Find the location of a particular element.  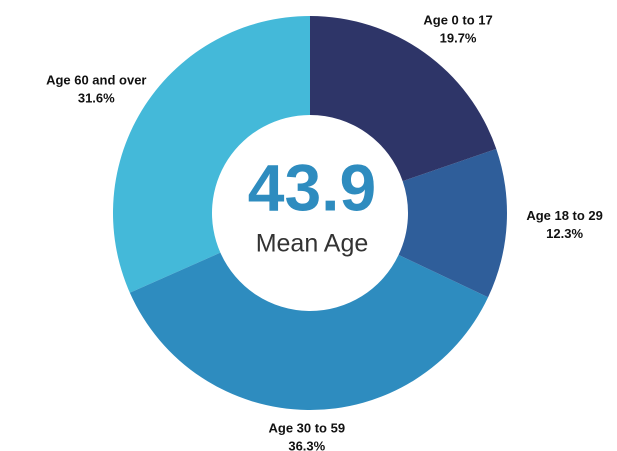

center-label: Mean Age is located at coordinates (312, 244).